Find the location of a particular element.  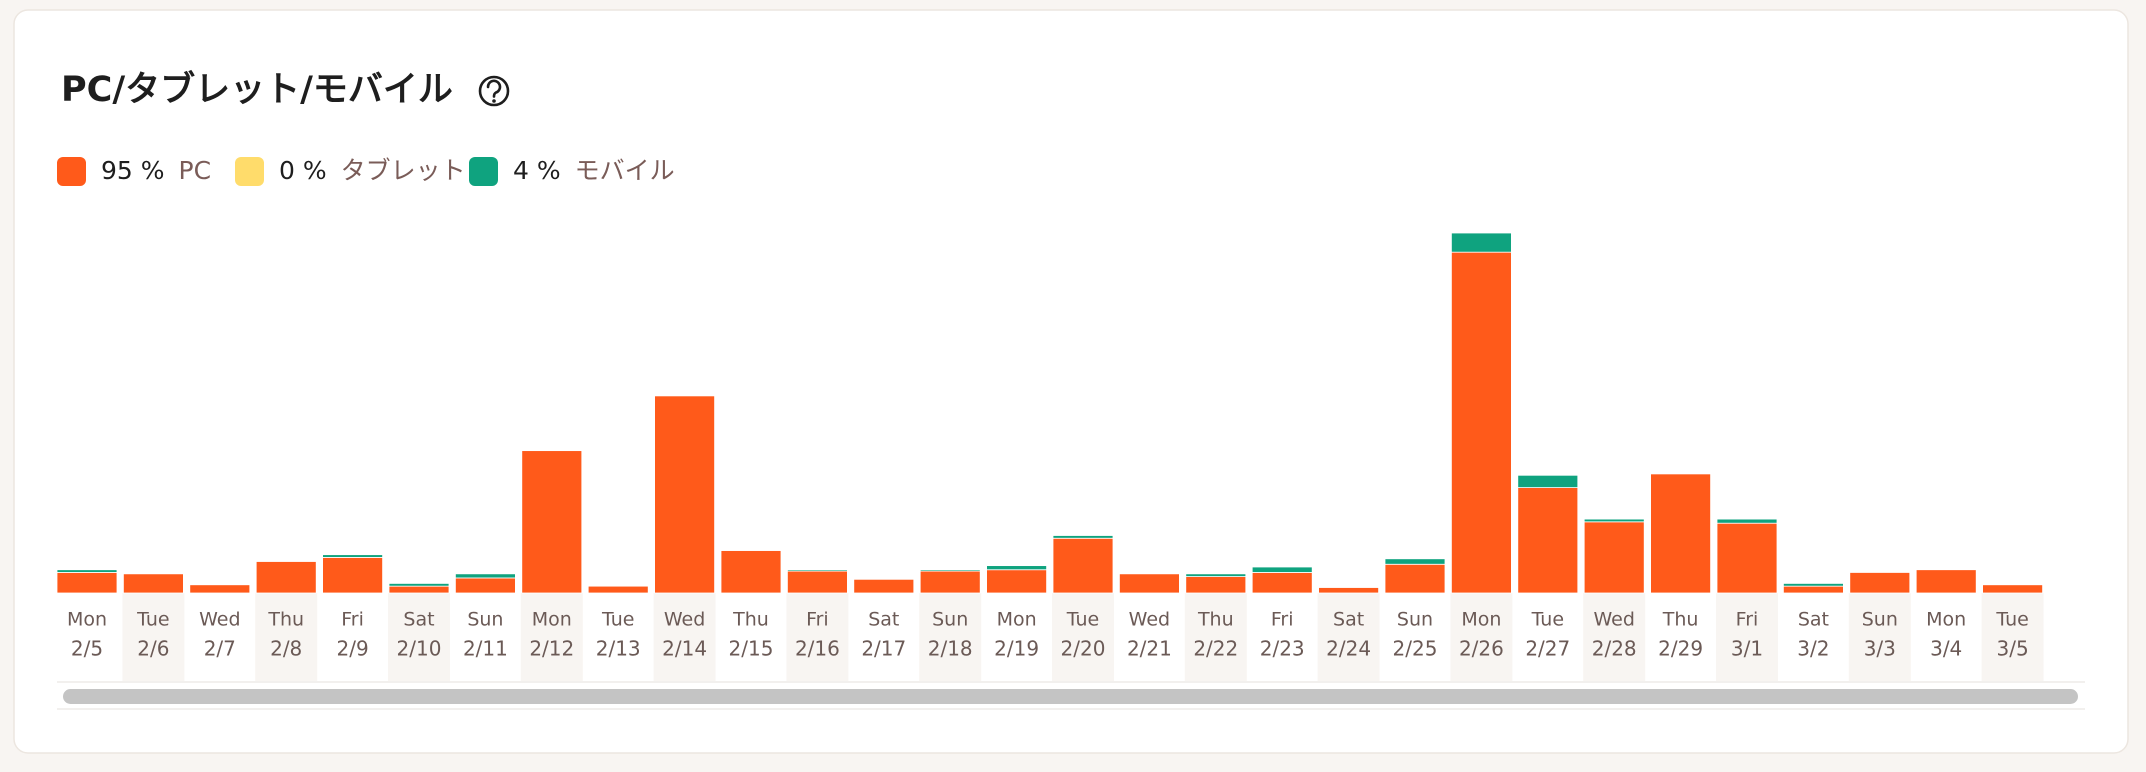

legend-percent: 0 % is located at coordinates (303, 170).